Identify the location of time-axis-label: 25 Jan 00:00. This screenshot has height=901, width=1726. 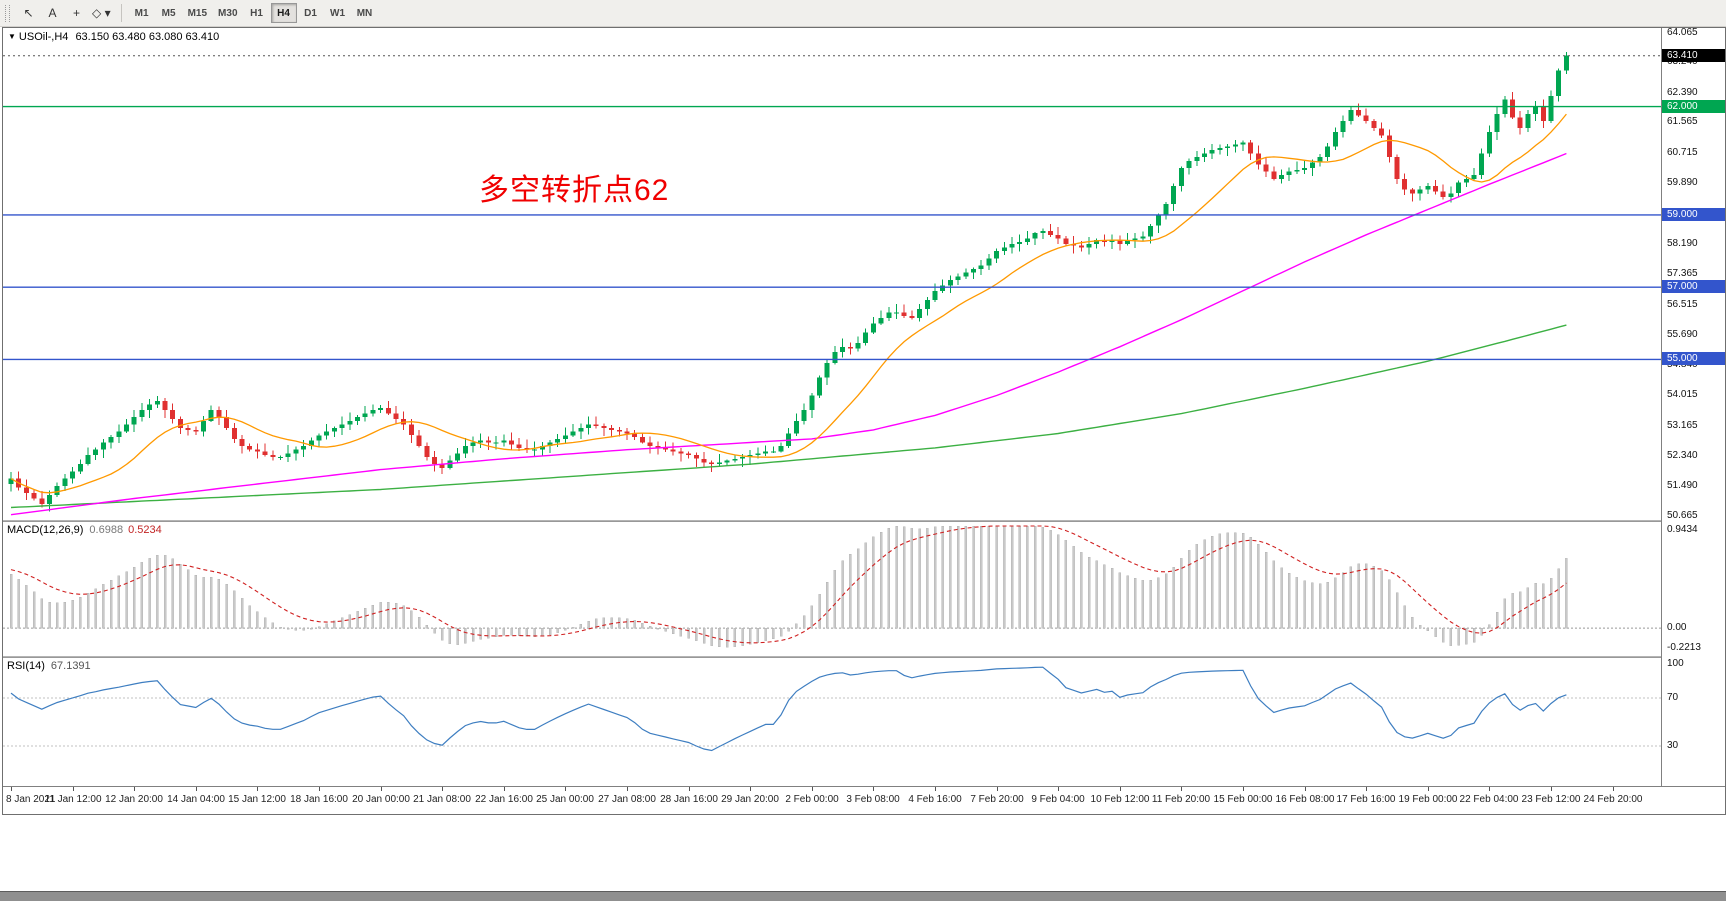
(565, 799).